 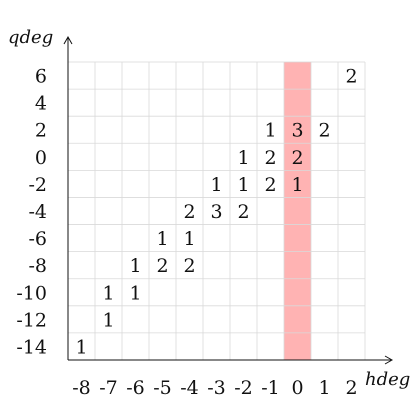 What do you see at coordinates (389, 360) in the screenshot?
I see `x-axis-arrow` at bounding box center [389, 360].